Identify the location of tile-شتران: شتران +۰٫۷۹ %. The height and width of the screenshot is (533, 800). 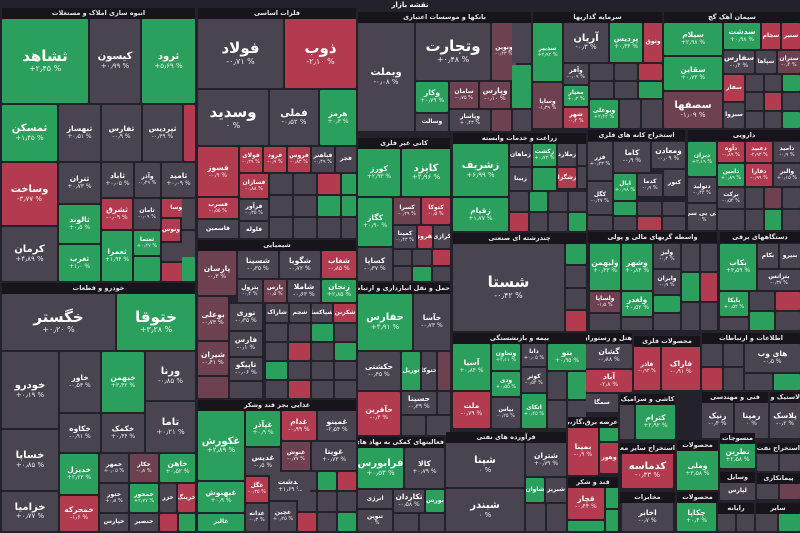
(546, 459).